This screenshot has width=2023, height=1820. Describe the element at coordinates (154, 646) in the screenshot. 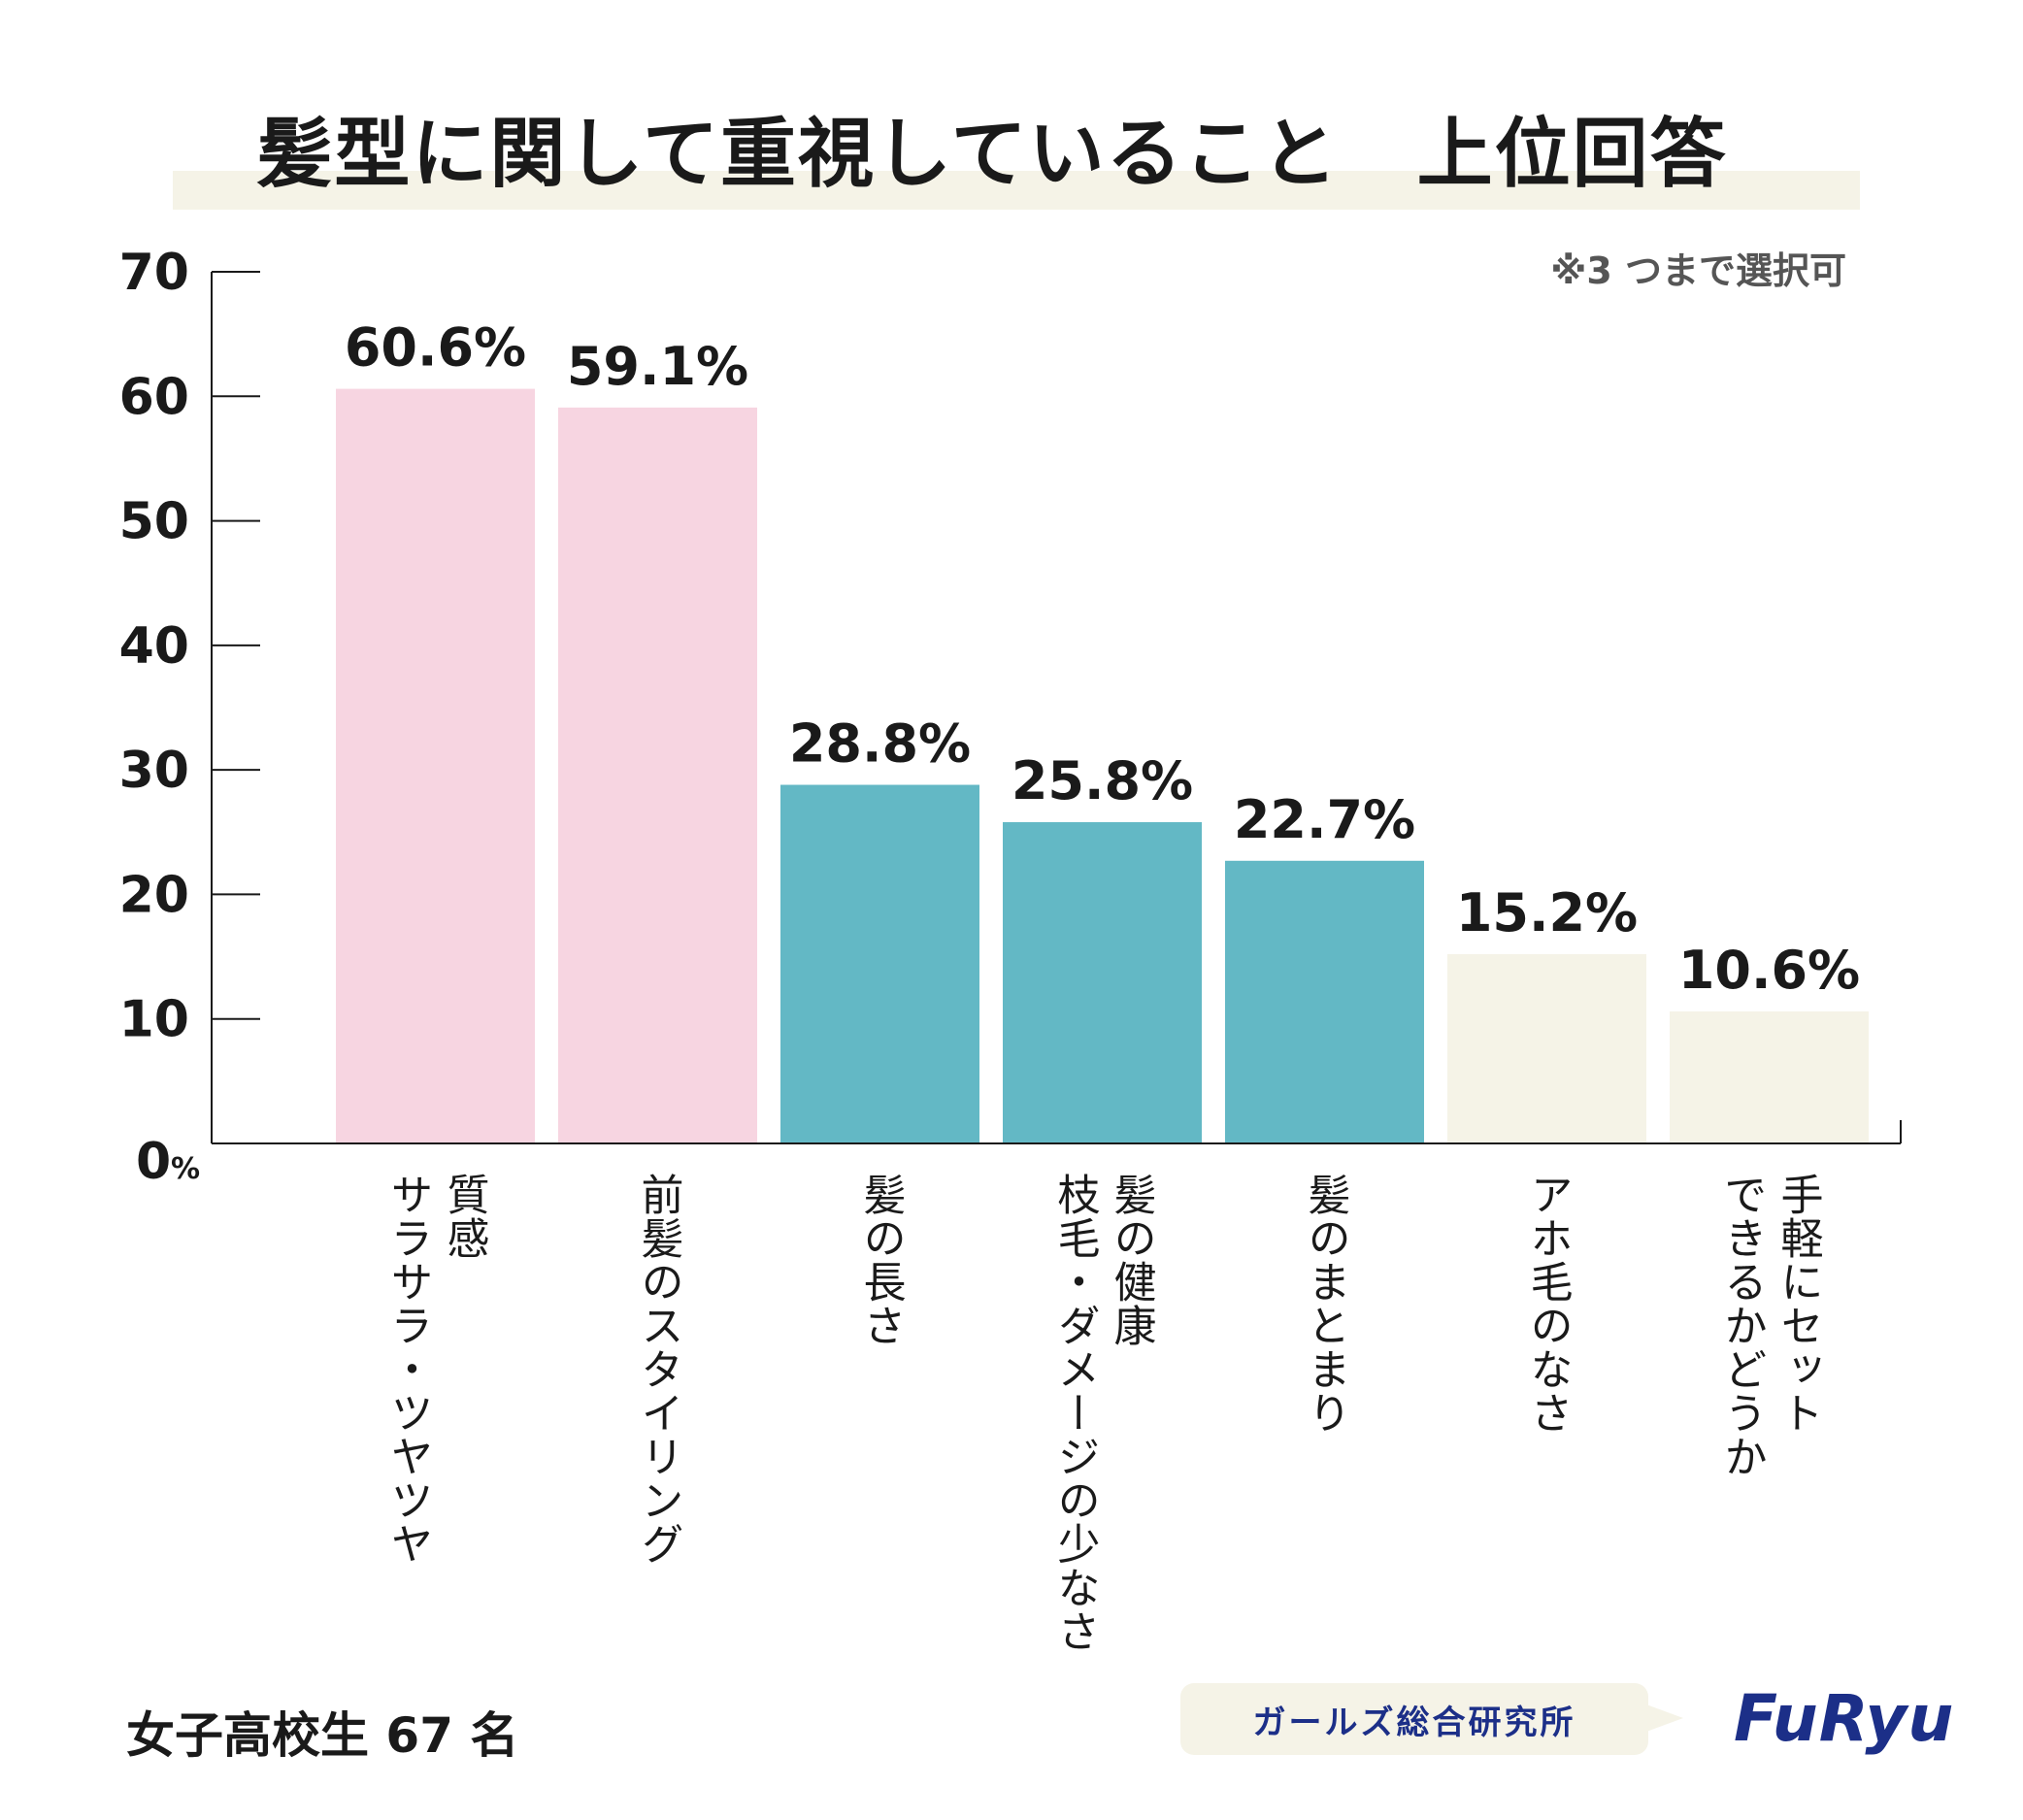

I see `y-tick-label: 40` at that location.